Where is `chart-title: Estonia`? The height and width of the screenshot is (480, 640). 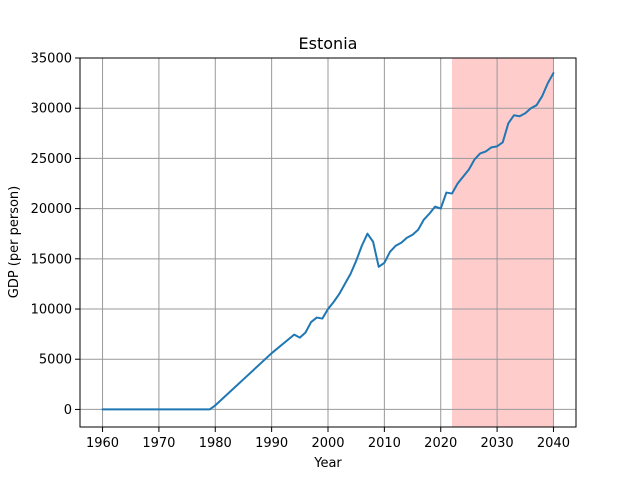
chart-title: Estonia is located at coordinates (328, 43).